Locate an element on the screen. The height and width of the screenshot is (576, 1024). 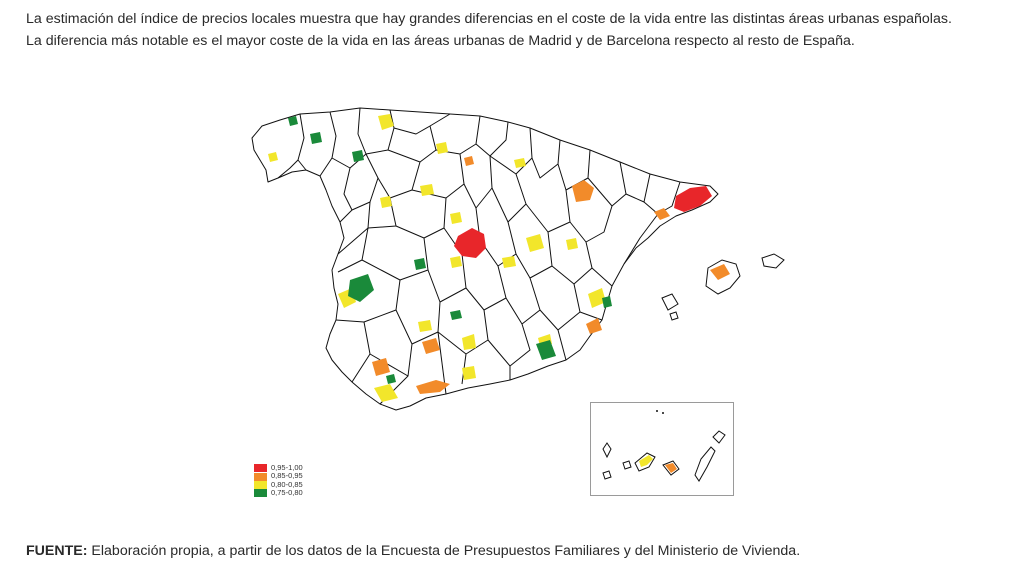
mallorca-outline is located at coordinates (723, 277).